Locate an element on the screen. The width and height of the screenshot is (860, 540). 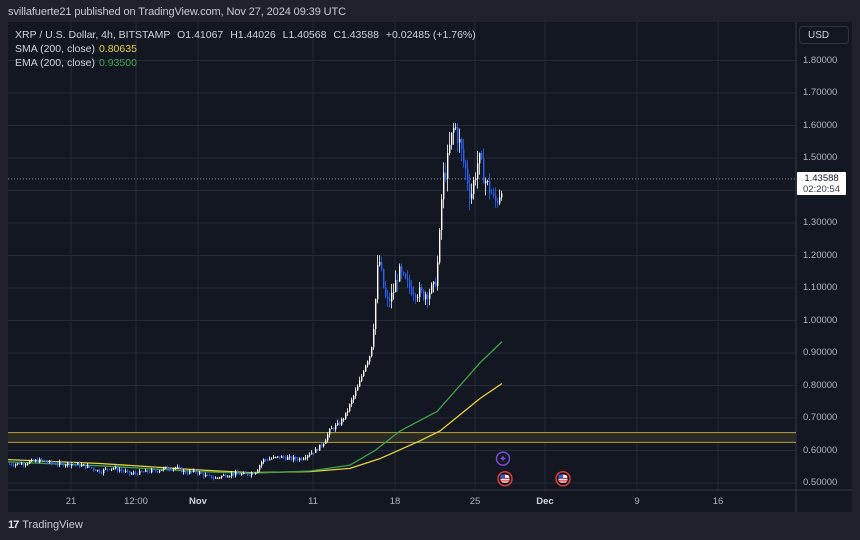
time-tick-label: 18 is located at coordinates (395, 501).